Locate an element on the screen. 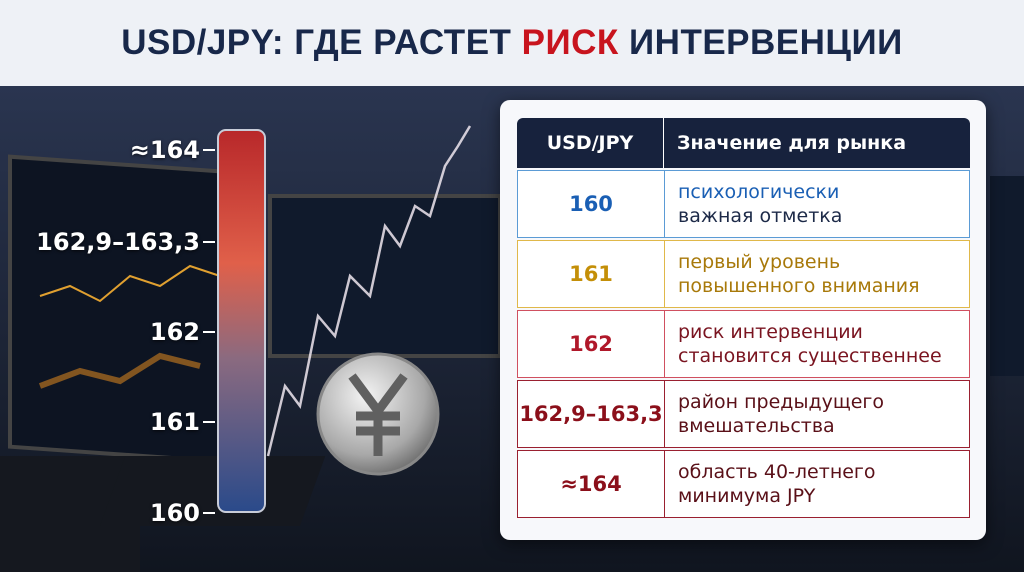  description-line: первый уровень is located at coordinates (759, 262).